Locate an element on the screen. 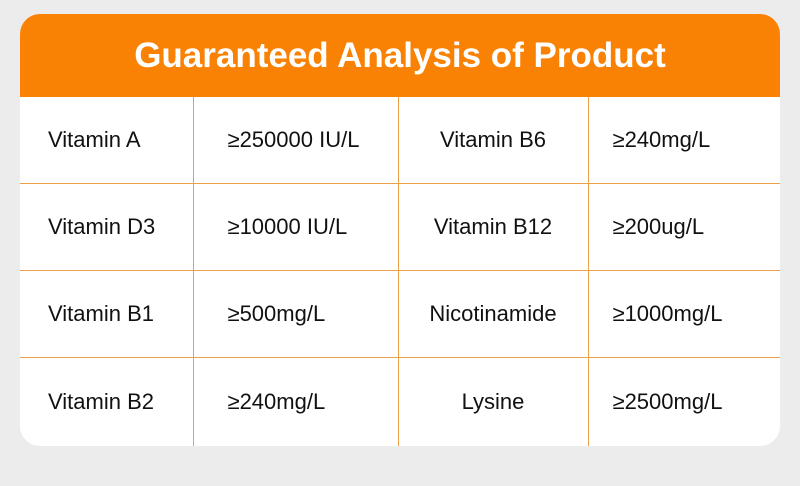 The image size is (800, 486). nutrient-name: Vitamin D3 is located at coordinates (107, 227).